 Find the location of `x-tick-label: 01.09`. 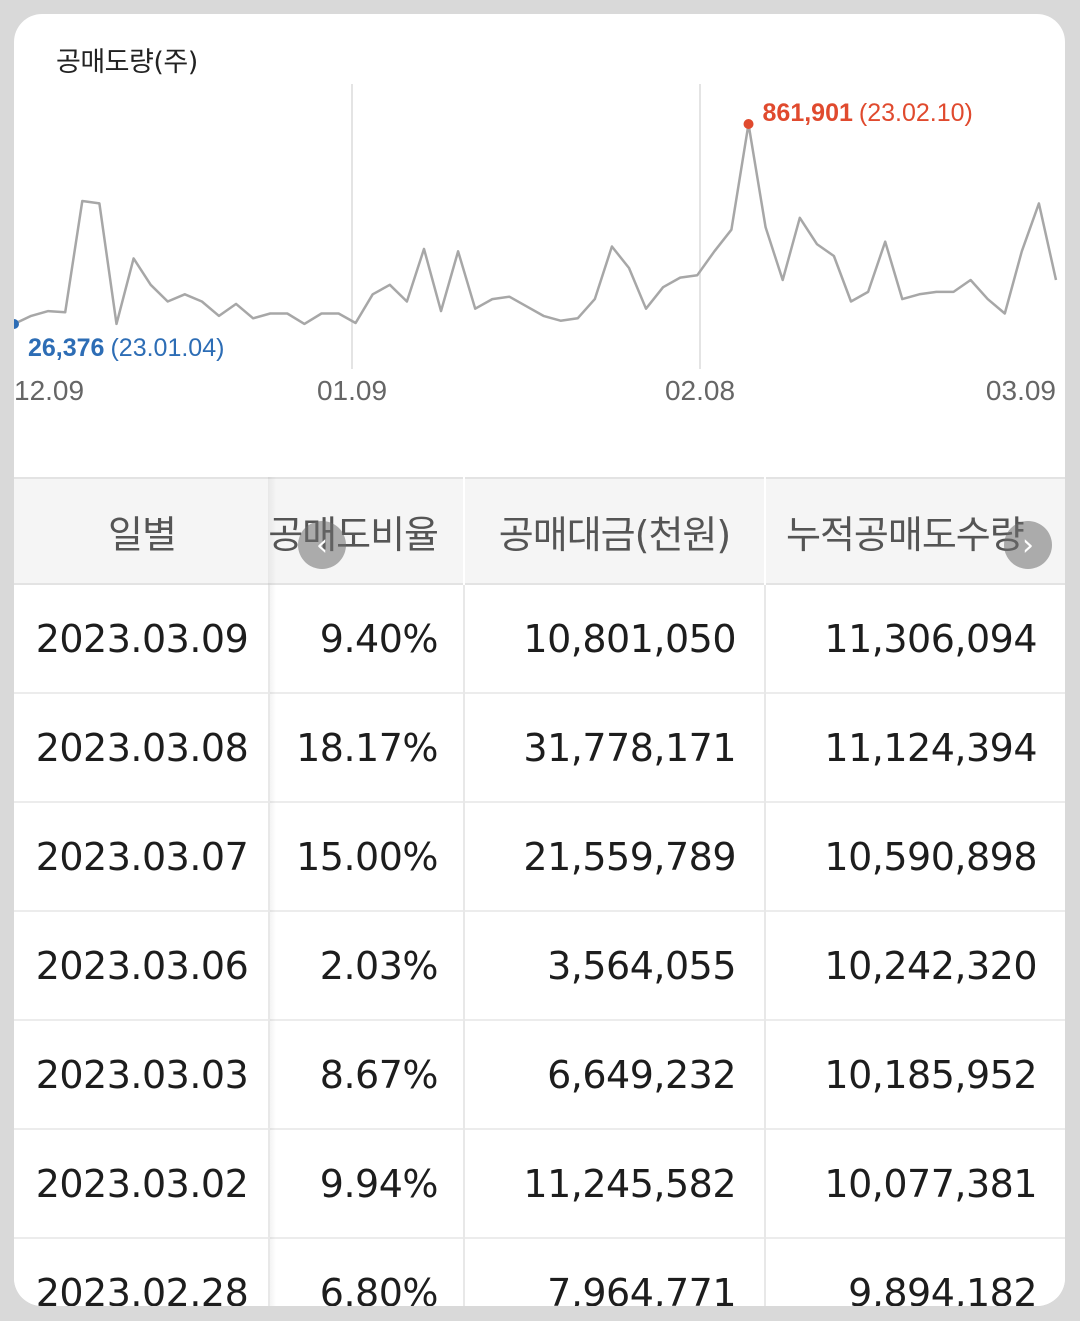

x-tick-label: 01.09 is located at coordinates (352, 390).